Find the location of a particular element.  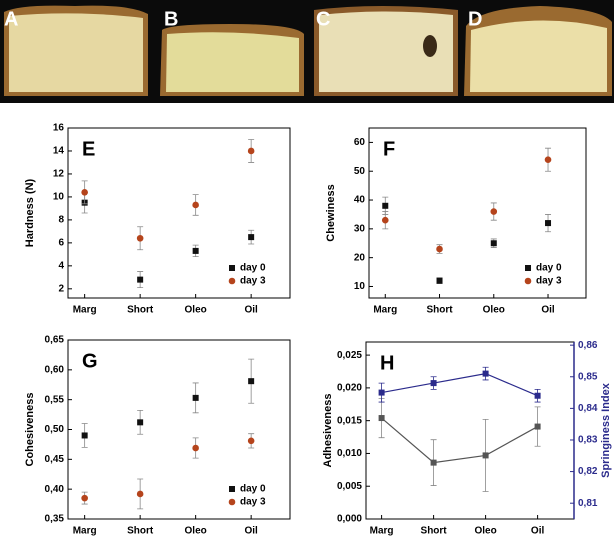

y-tick-label: 2 is located at coordinates (61, 288).